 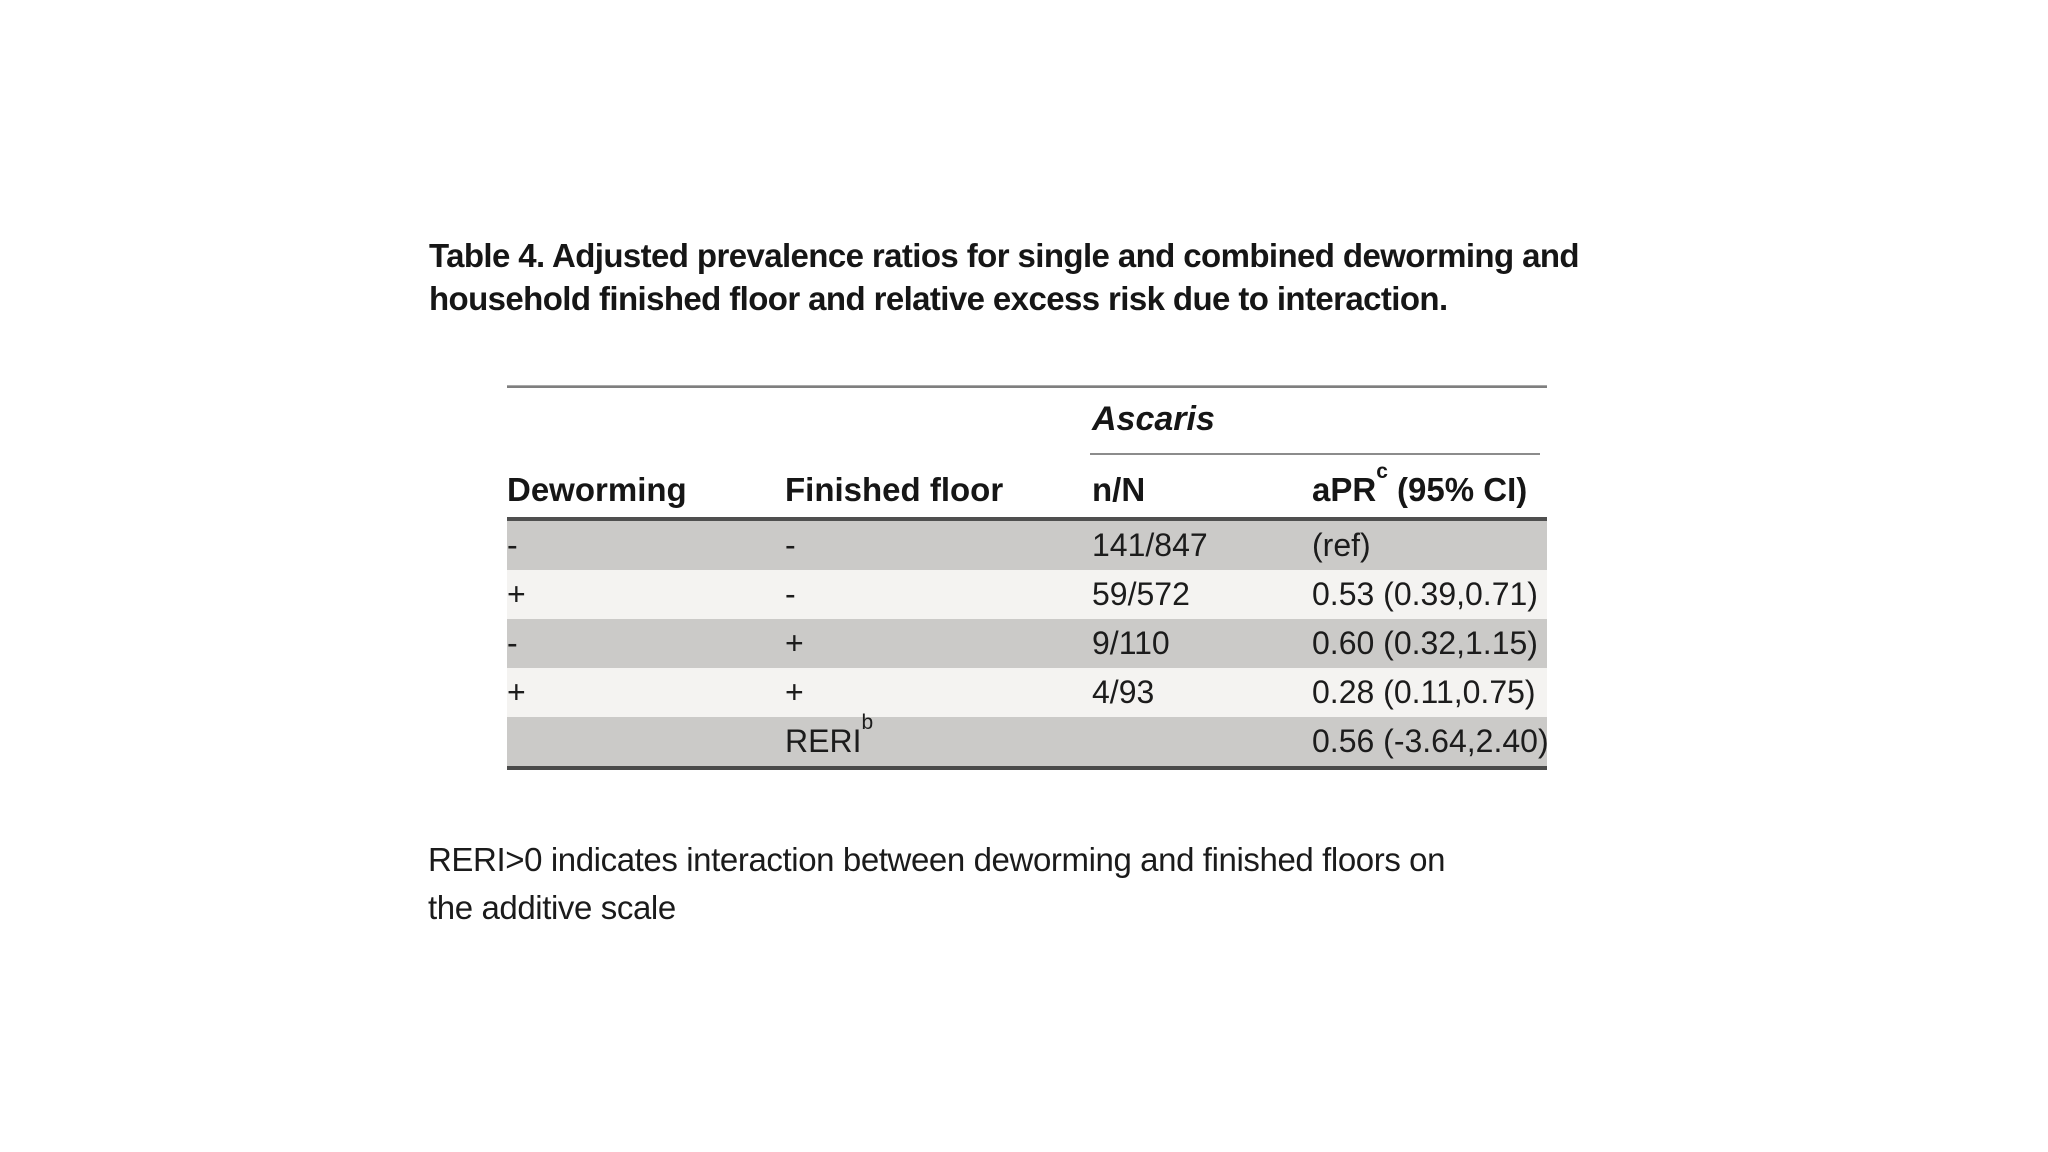 I want to click on spanner-underline, so click(x=1315, y=454).